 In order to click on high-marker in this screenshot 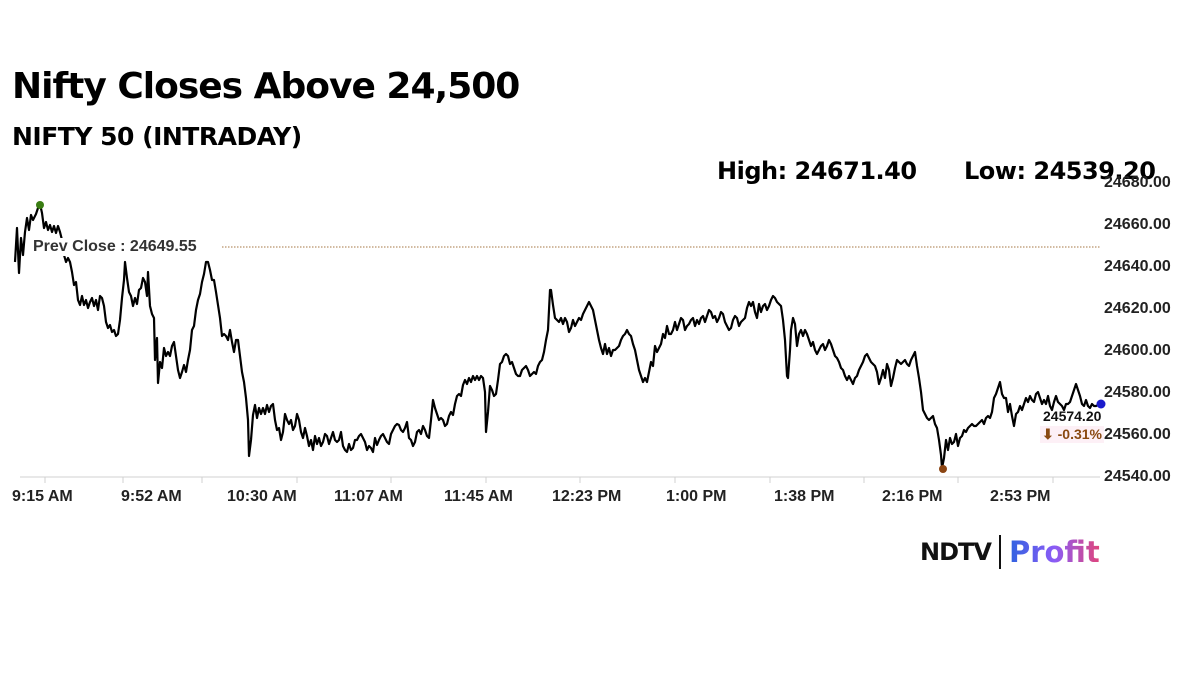, I will do `click(40, 205)`.